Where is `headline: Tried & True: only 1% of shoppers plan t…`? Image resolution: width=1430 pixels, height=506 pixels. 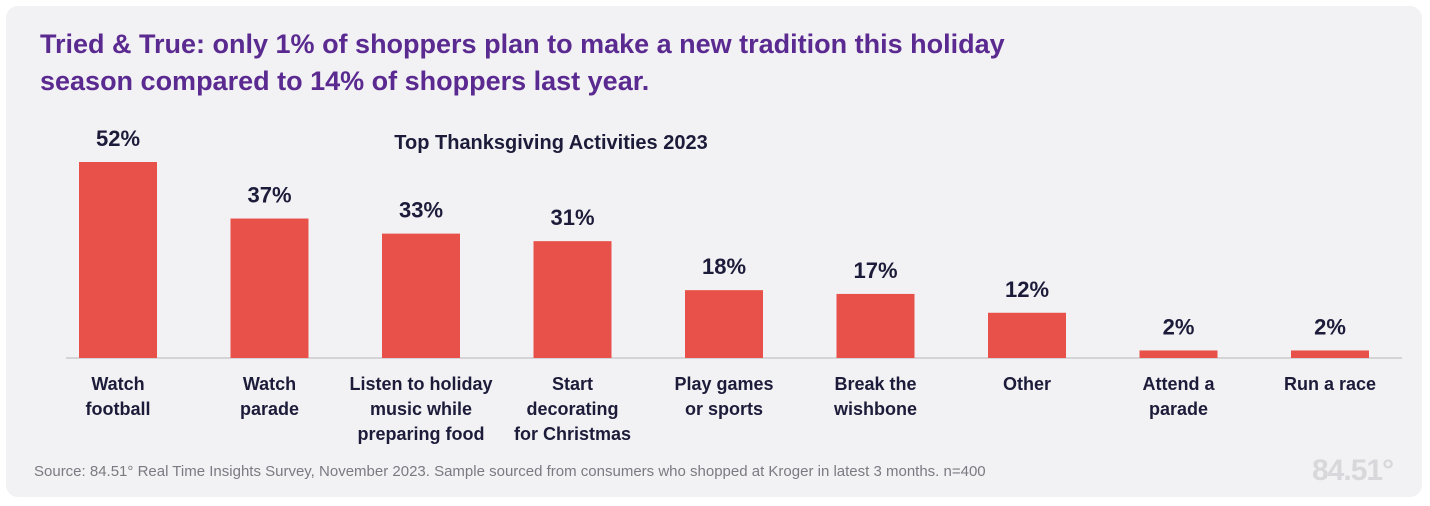
headline: Tried & True: only 1% of shoppers plan t… is located at coordinates (590, 63).